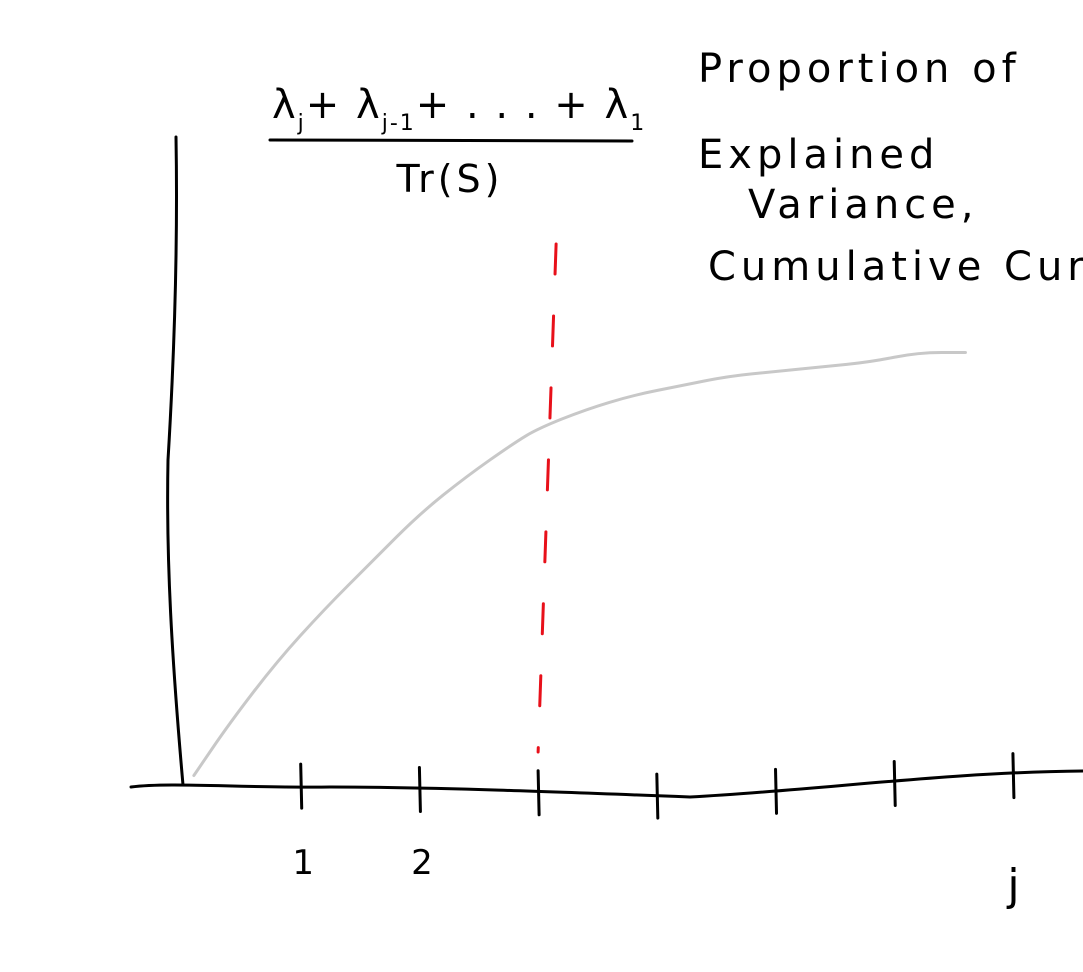 The image size is (1083, 972). I want to click on title-line-2: Explained, so click(818, 155).